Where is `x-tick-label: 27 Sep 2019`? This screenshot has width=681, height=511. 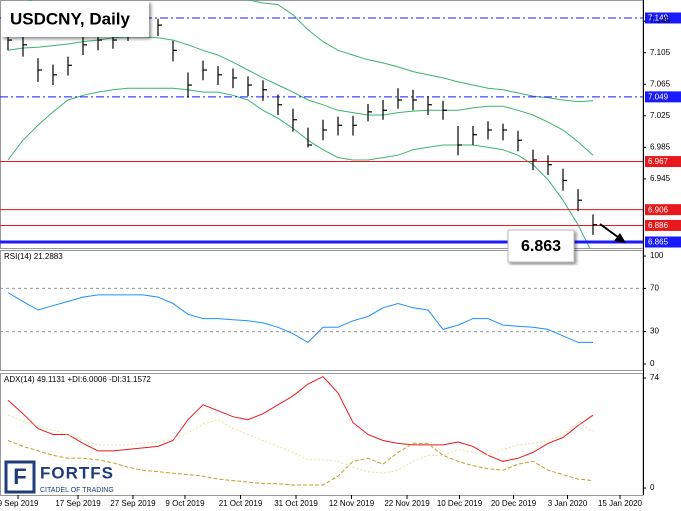
x-tick-label: 27 Sep 2019 is located at coordinates (133, 503).